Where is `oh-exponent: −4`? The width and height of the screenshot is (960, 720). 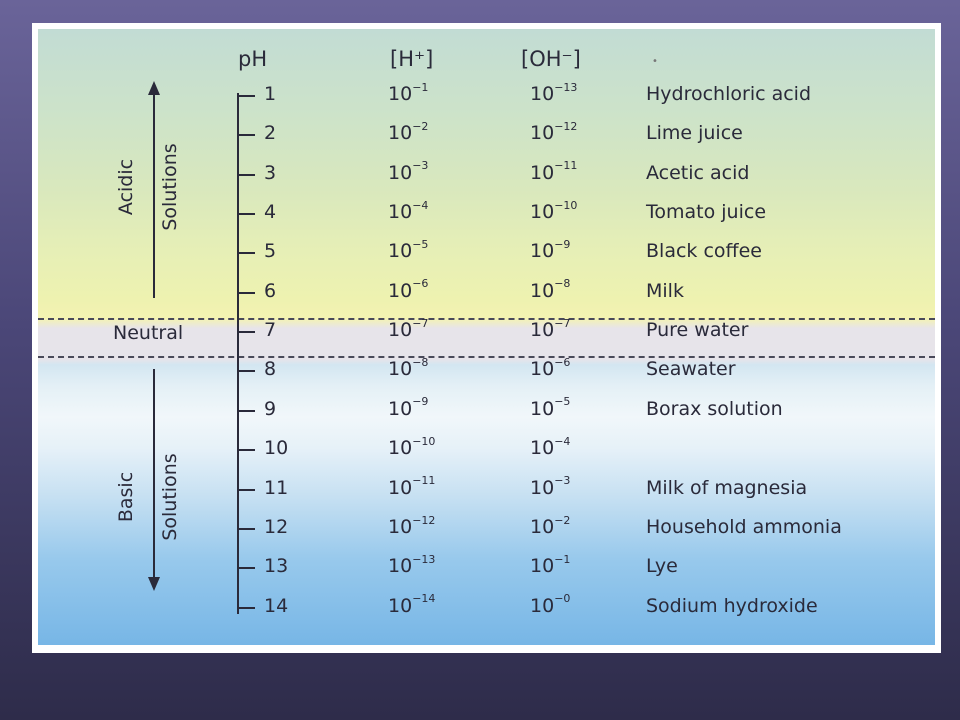 oh-exponent: −4 is located at coordinates (562, 441).